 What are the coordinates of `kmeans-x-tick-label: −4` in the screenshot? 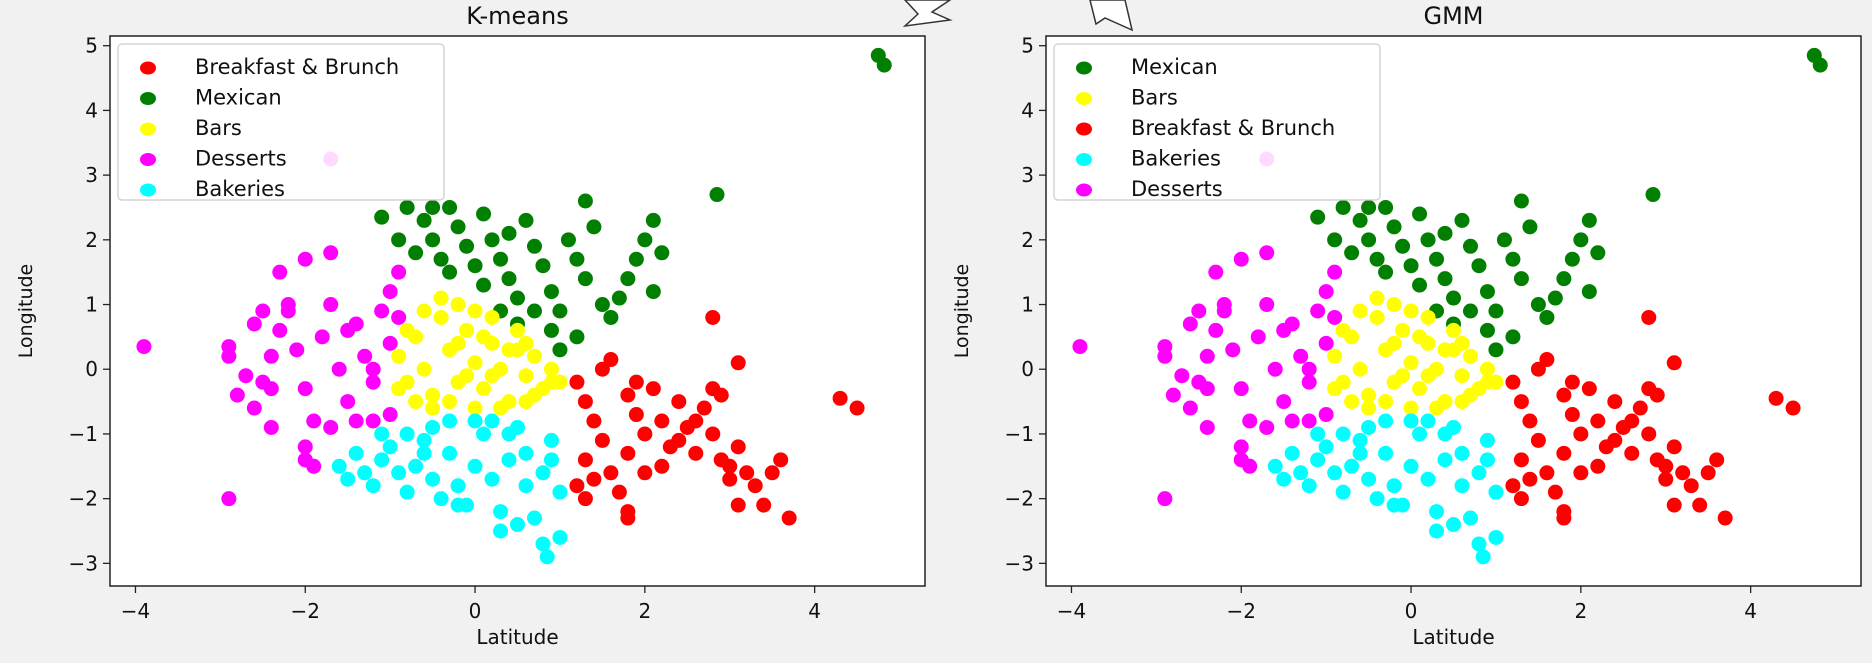 It's located at (135, 611).